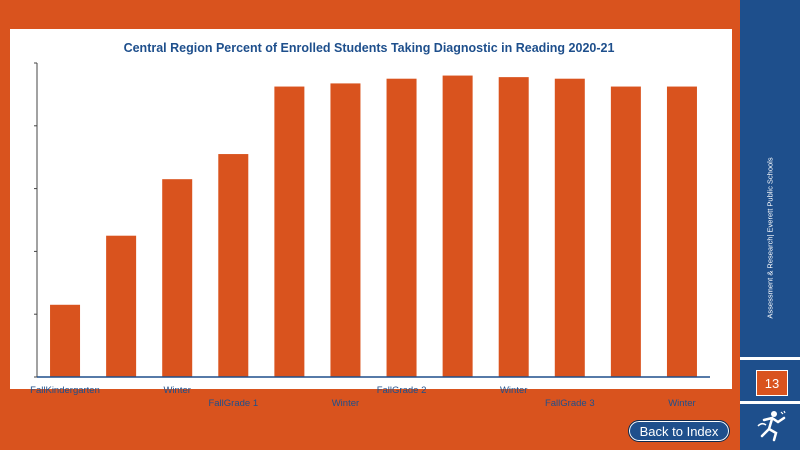  I want to click on page-number: 13, so click(772, 383).